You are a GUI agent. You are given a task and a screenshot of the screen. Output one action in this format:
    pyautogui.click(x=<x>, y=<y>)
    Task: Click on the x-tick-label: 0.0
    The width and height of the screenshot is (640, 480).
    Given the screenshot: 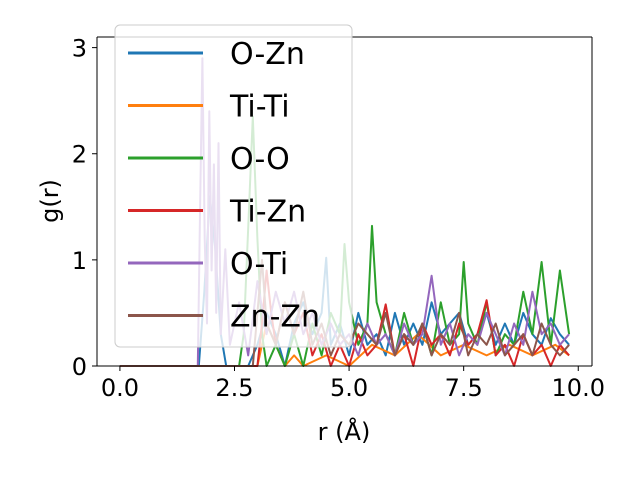 What is the action you would take?
    pyautogui.click(x=120, y=388)
    